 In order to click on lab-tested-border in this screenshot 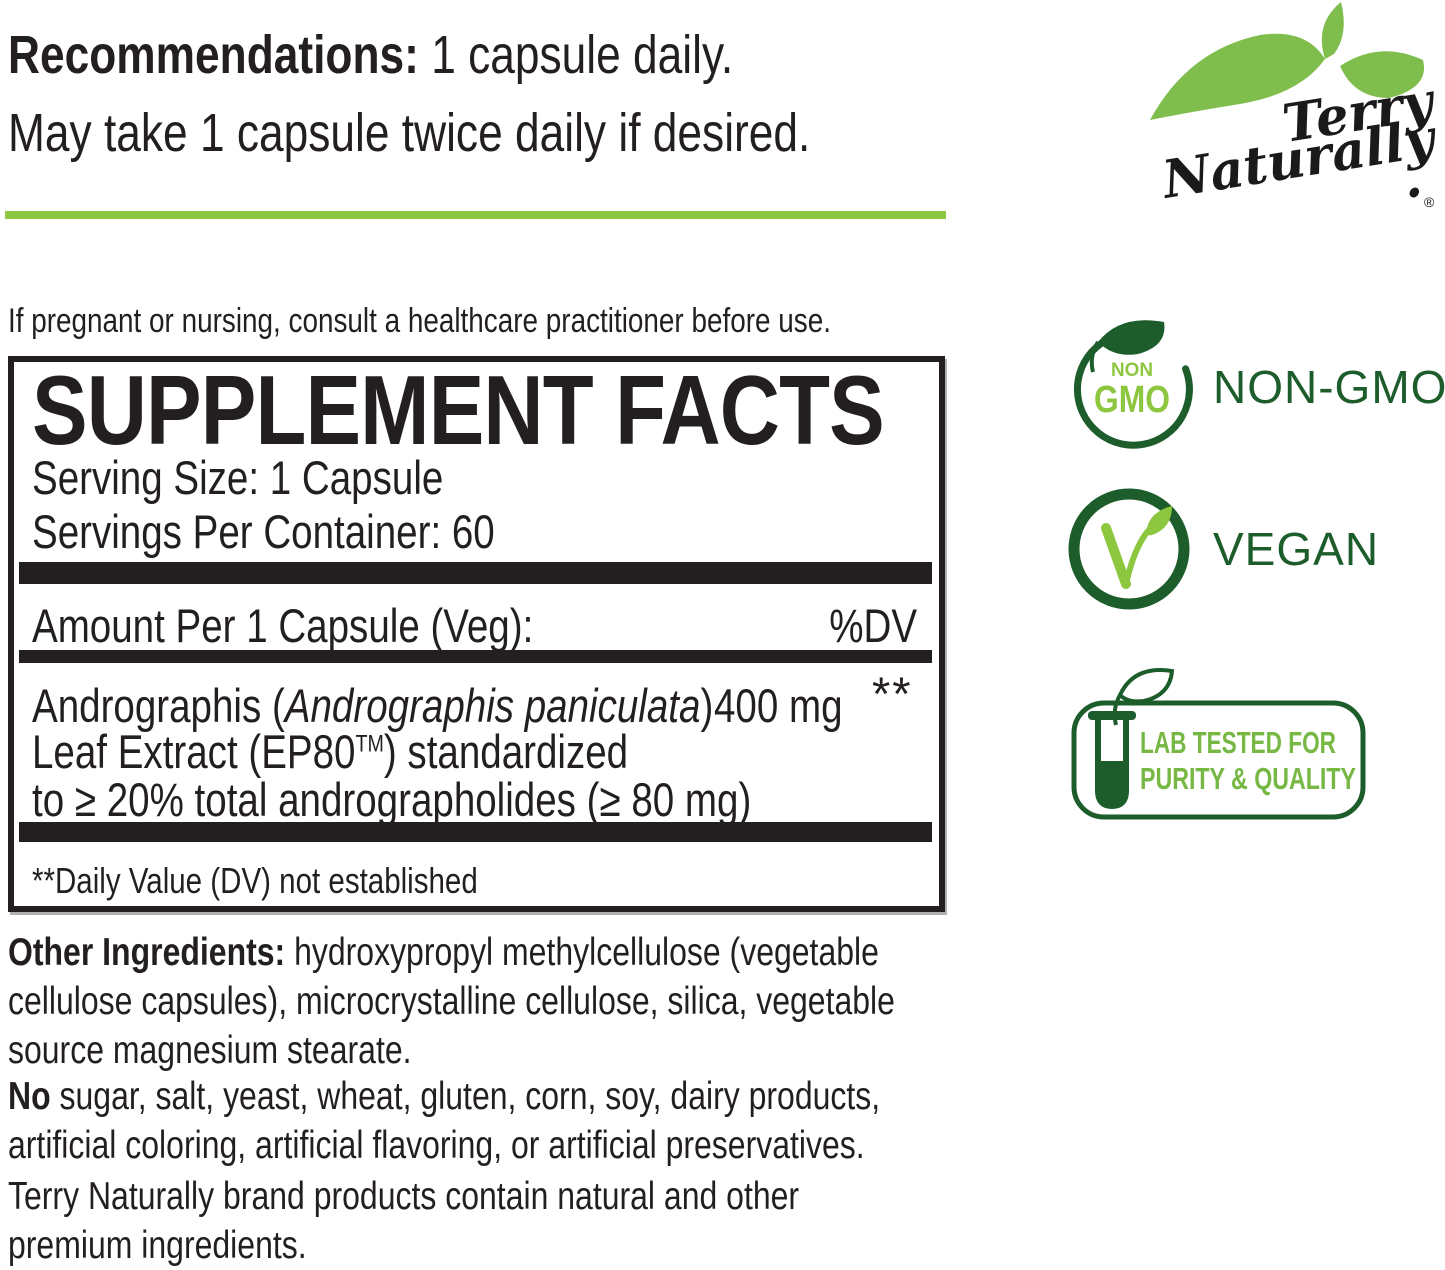, I will do `click(1218, 760)`.